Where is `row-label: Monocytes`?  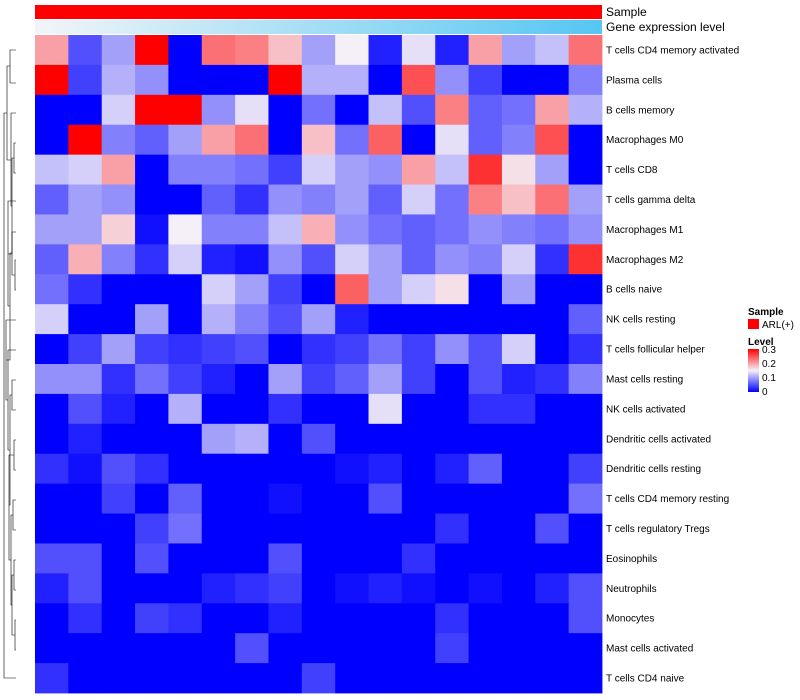 row-label: Monocytes is located at coordinates (630, 619).